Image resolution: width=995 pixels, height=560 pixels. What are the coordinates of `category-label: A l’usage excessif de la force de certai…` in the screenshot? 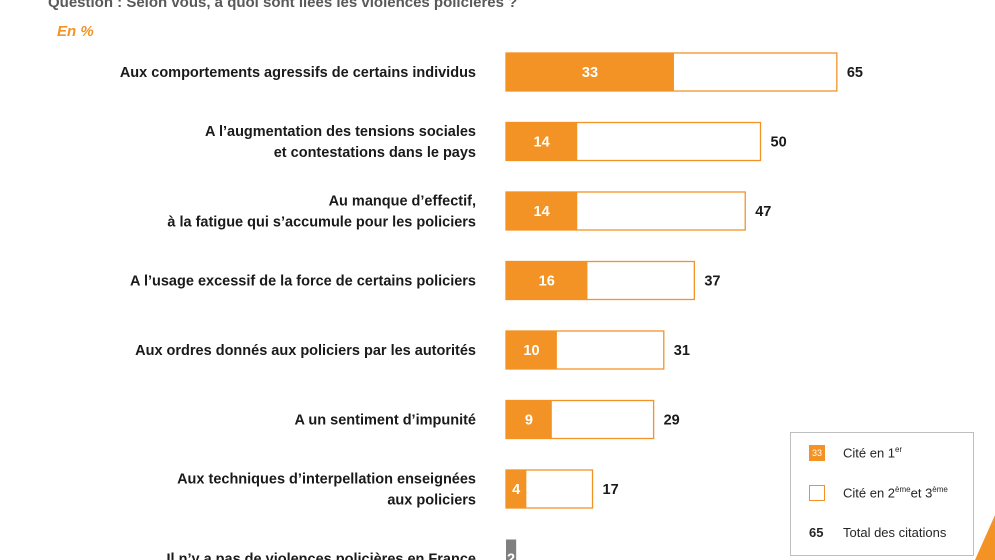 It's located at (303, 282).